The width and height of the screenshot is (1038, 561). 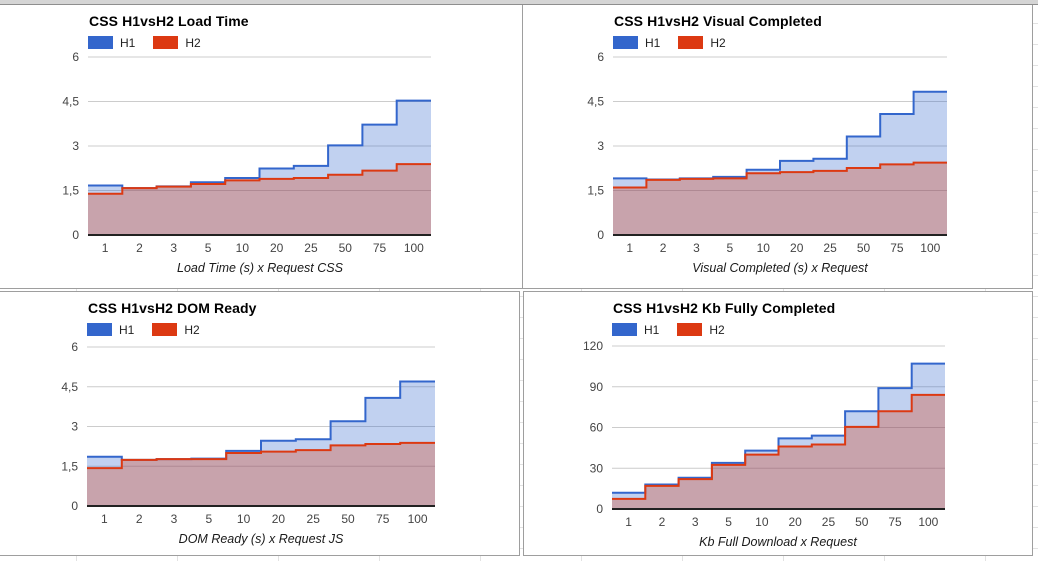 I want to click on chart-title: CSS H1vsH2 Kb Fully Completed, so click(x=724, y=308).